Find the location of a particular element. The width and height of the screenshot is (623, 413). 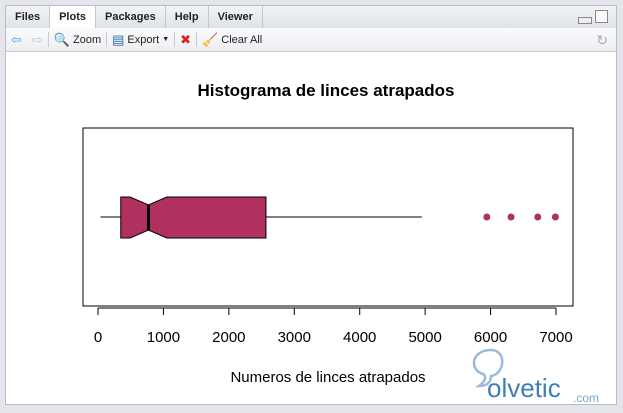

x-tick-label: 7000 is located at coordinates (555, 337).